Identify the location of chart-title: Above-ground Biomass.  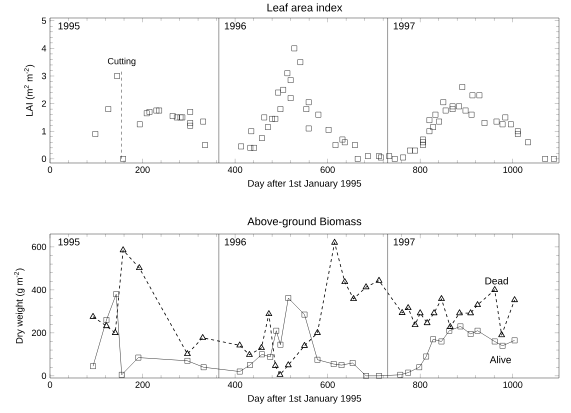
(304, 222).